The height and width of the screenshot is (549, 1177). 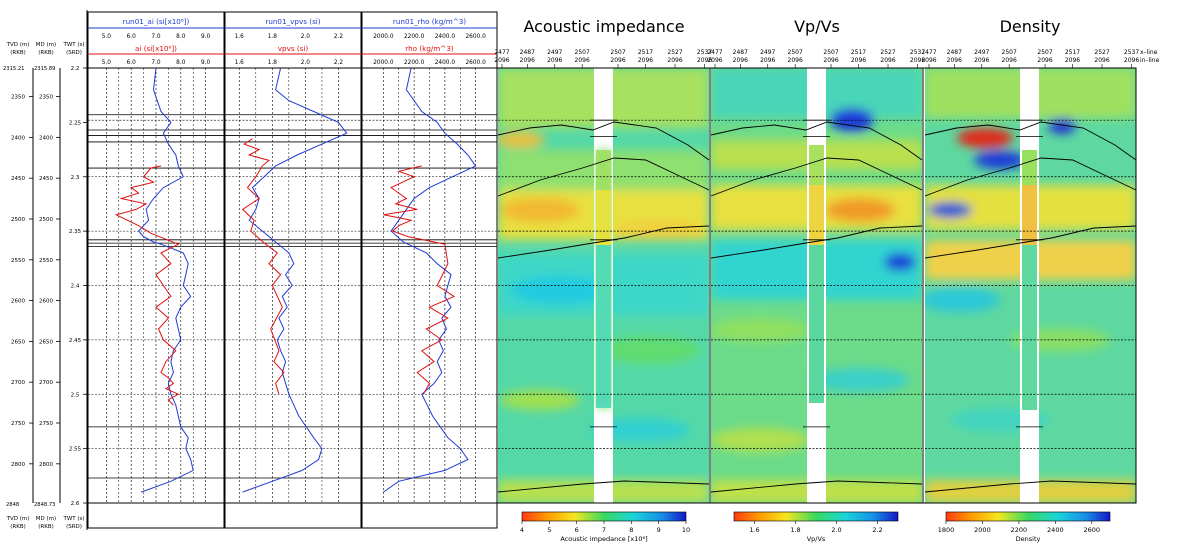 I want to click on twt-tick-label: 2.2, so click(x=75, y=69).